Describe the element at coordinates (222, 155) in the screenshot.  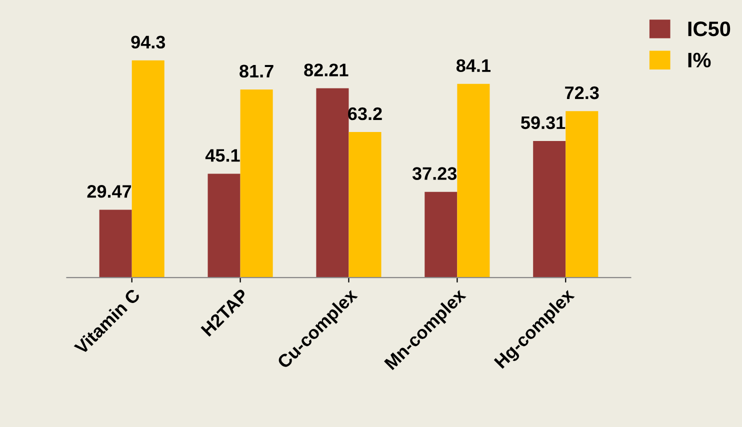
I see `data-label: 45.1` at that location.